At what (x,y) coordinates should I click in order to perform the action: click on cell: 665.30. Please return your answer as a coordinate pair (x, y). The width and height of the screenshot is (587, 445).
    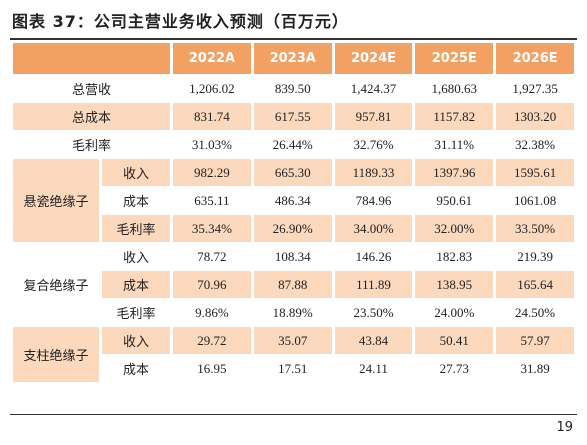
    Looking at the image, I should click on (292, 172).